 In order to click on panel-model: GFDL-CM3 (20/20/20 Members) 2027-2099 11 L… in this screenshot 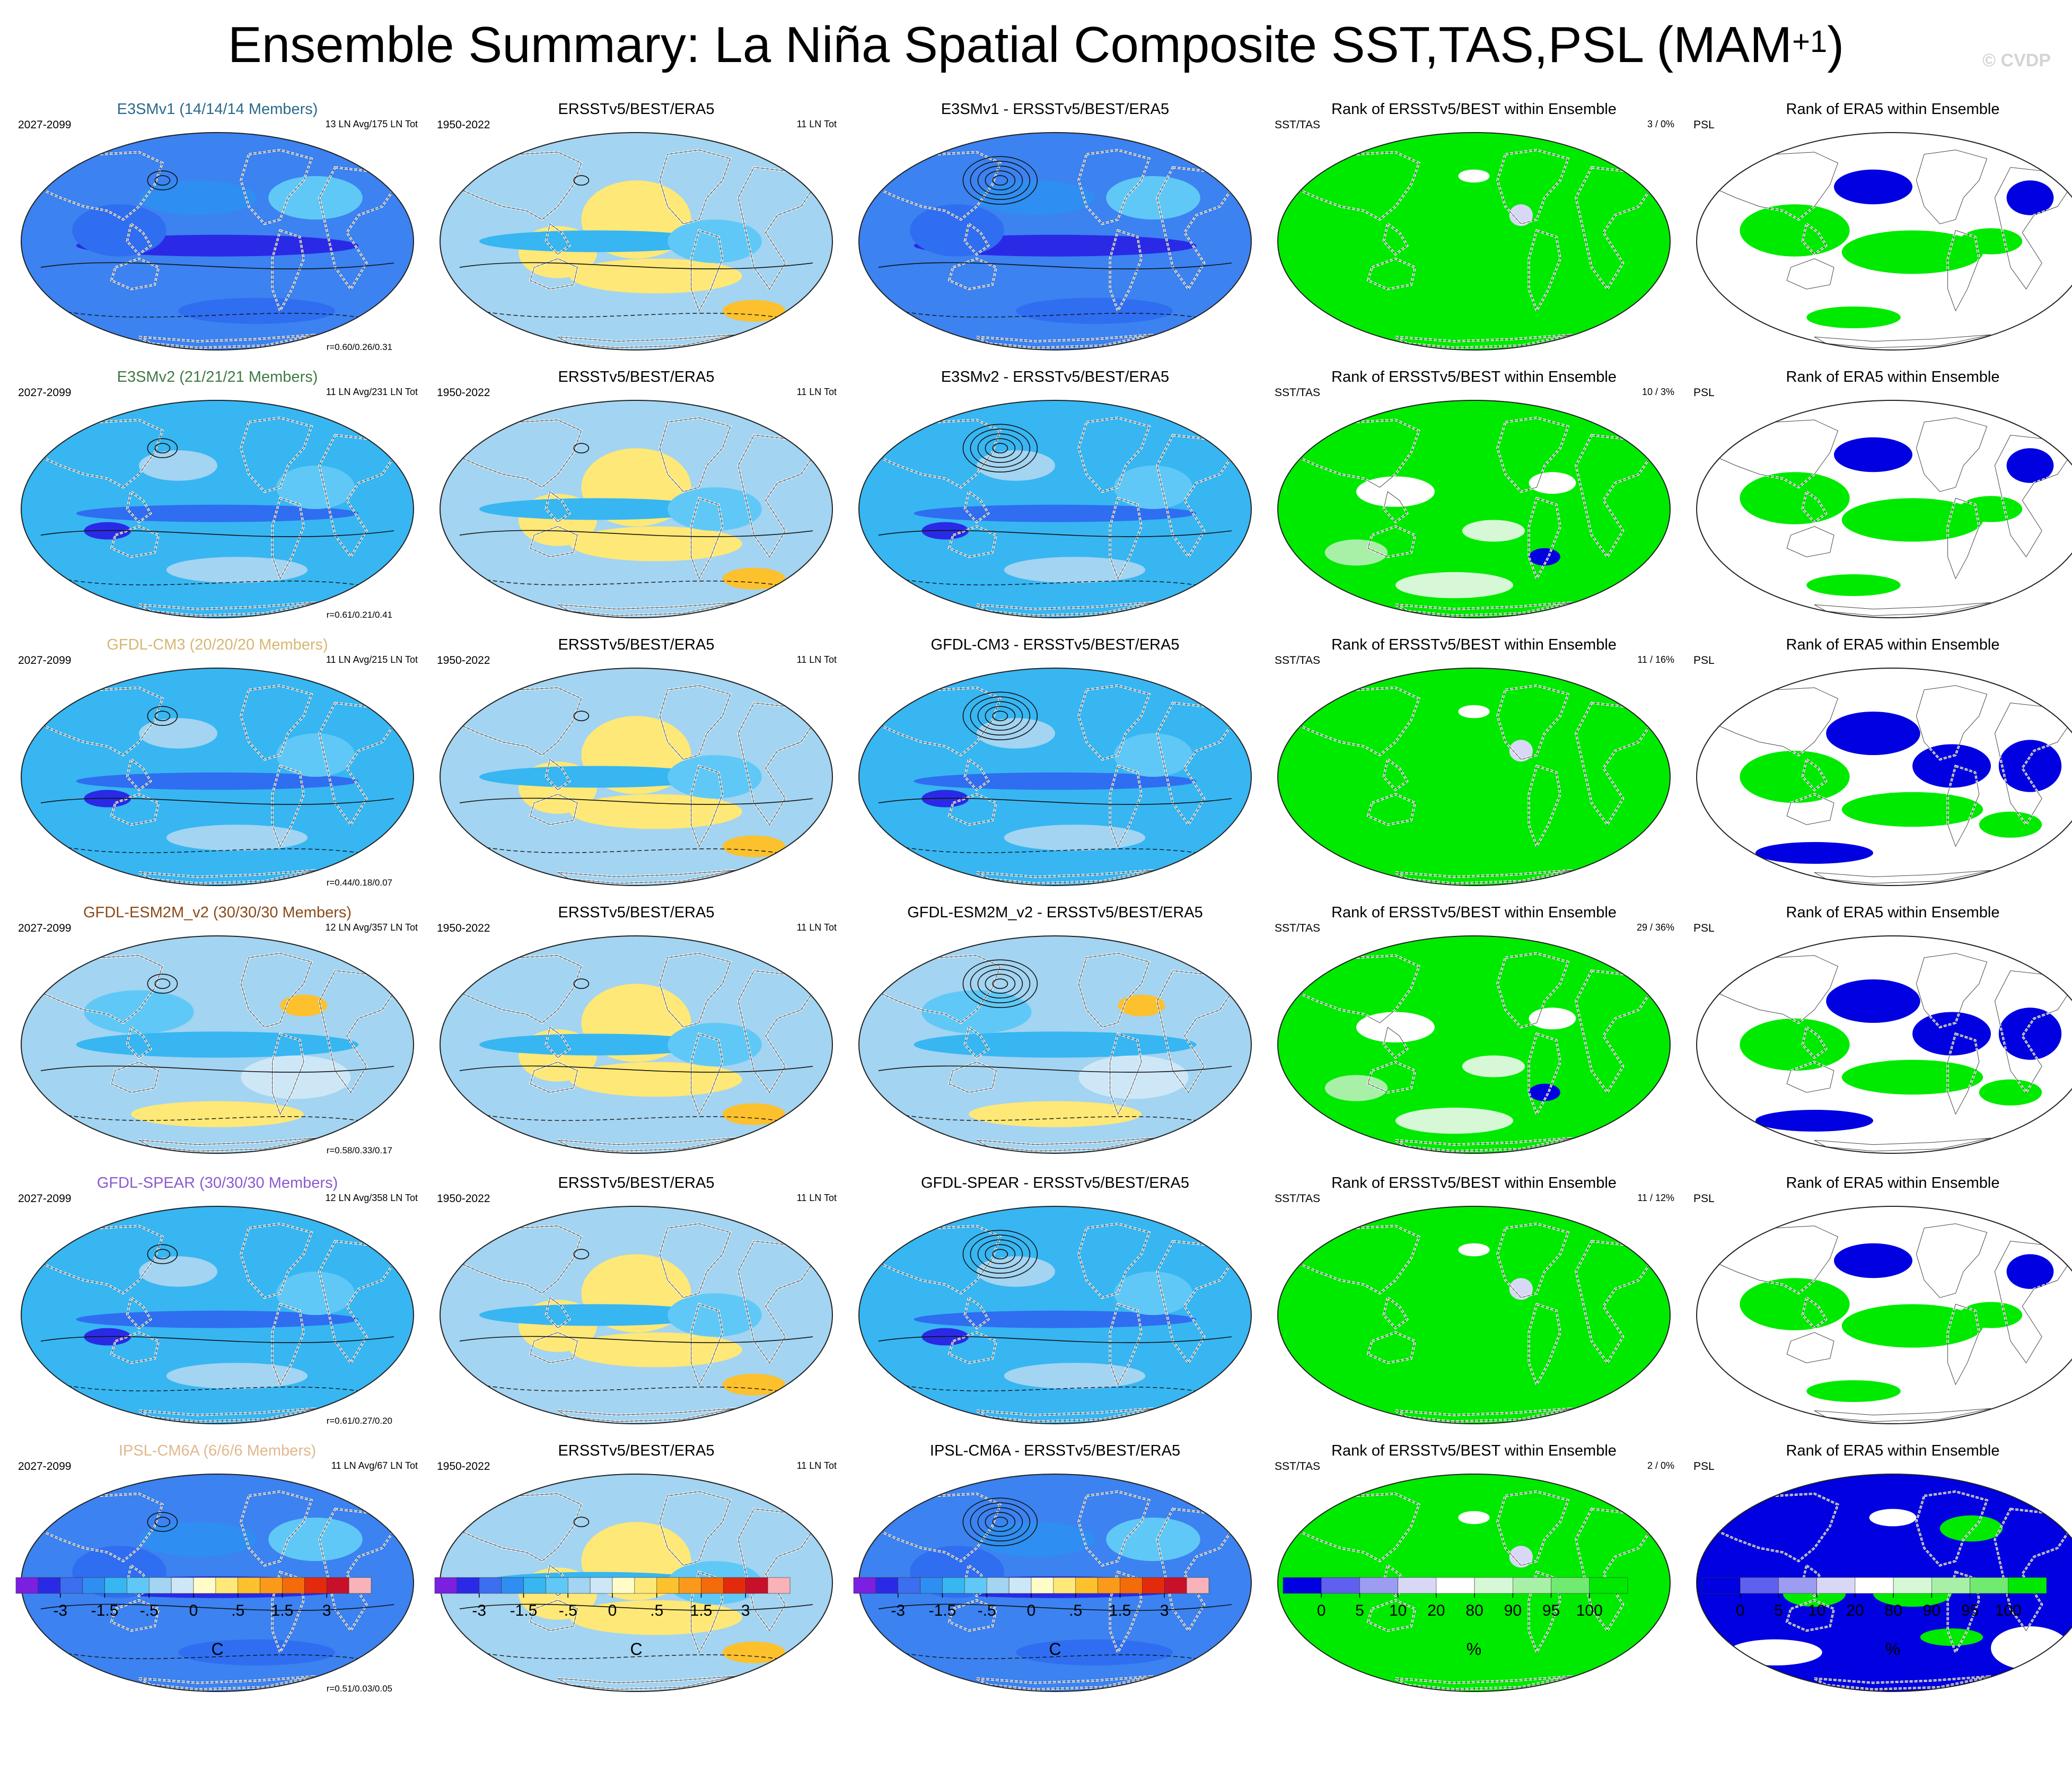, I will do `click(217, 766)`.